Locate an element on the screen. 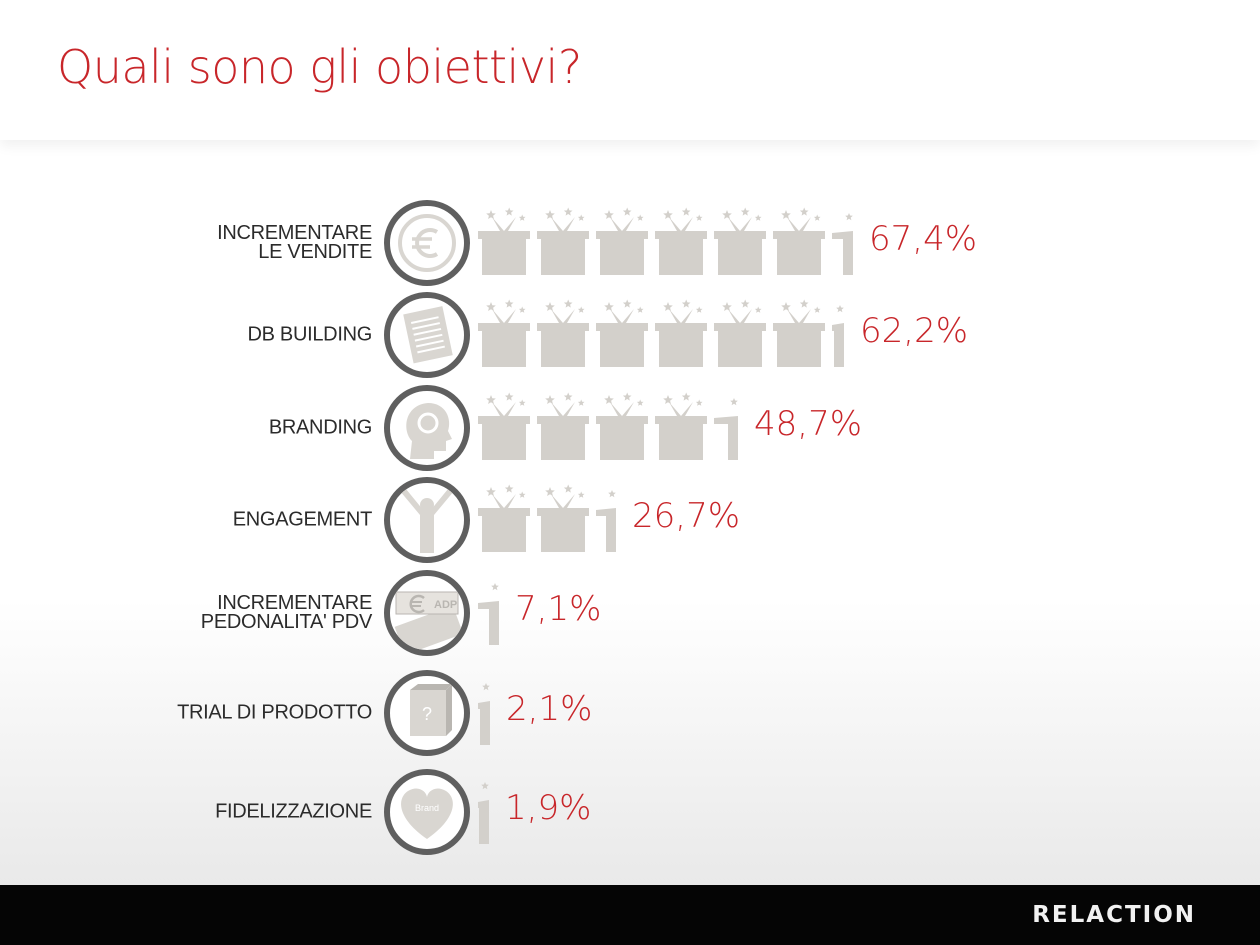 This screenshot has height=945, width=1260. mystery-box-icon: ? is located at coordinates (427, 713).